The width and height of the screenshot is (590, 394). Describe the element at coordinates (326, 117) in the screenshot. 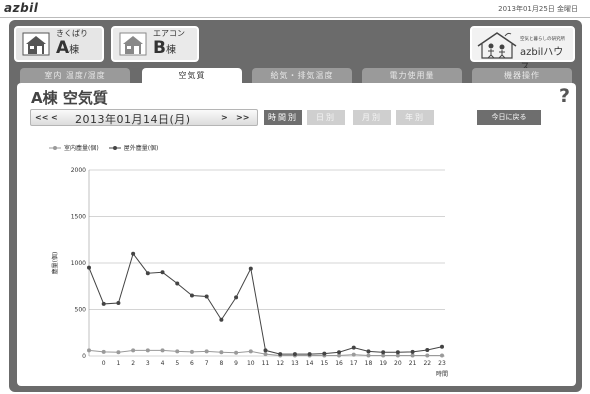

I see `period-daily-button: 日別` at that location.